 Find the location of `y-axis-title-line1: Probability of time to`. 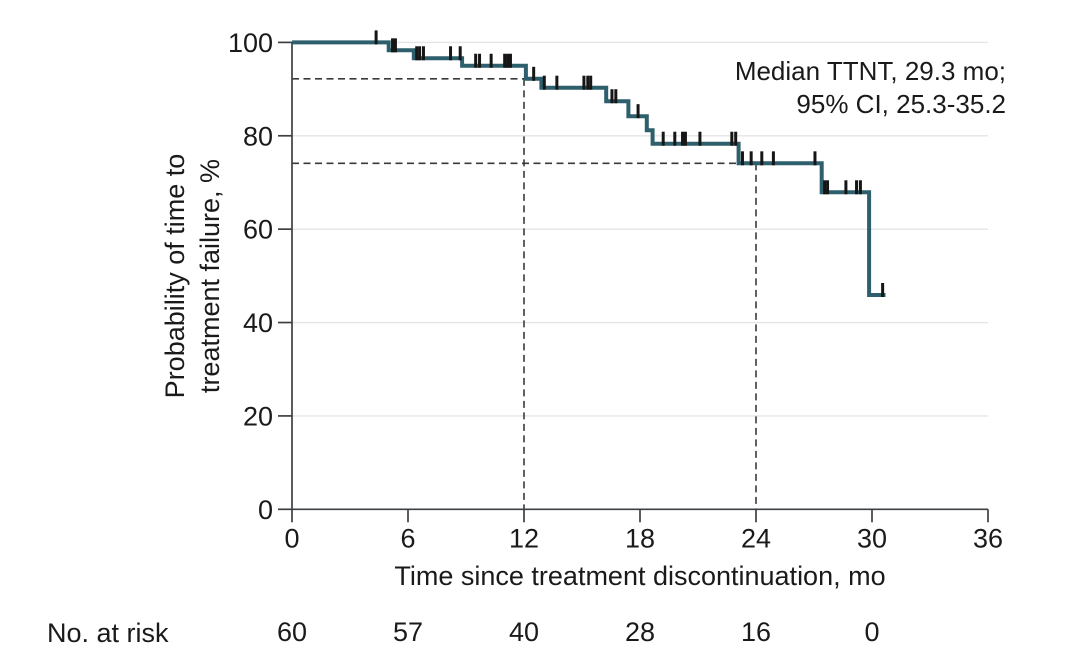

y-axis-title-line1: Probability of time to is located at coordinates (175, 276).